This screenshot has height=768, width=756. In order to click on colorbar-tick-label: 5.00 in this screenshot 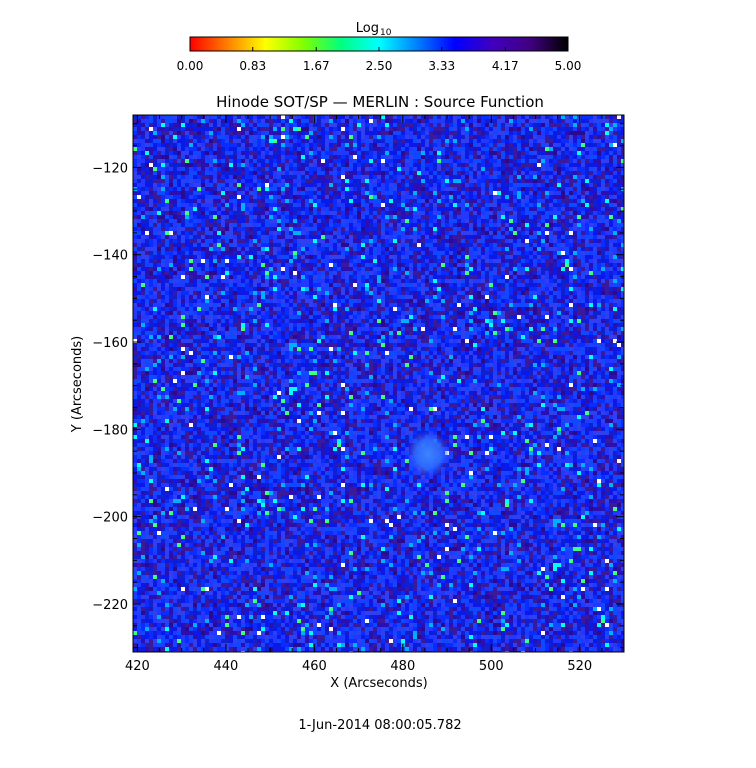, I will do `click(568, 66)`.